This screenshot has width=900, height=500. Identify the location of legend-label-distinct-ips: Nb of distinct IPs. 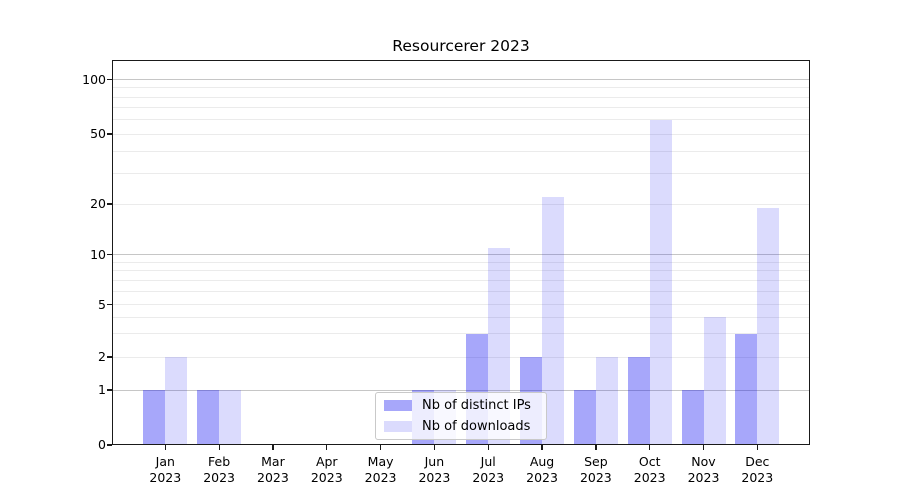
(476, 405).